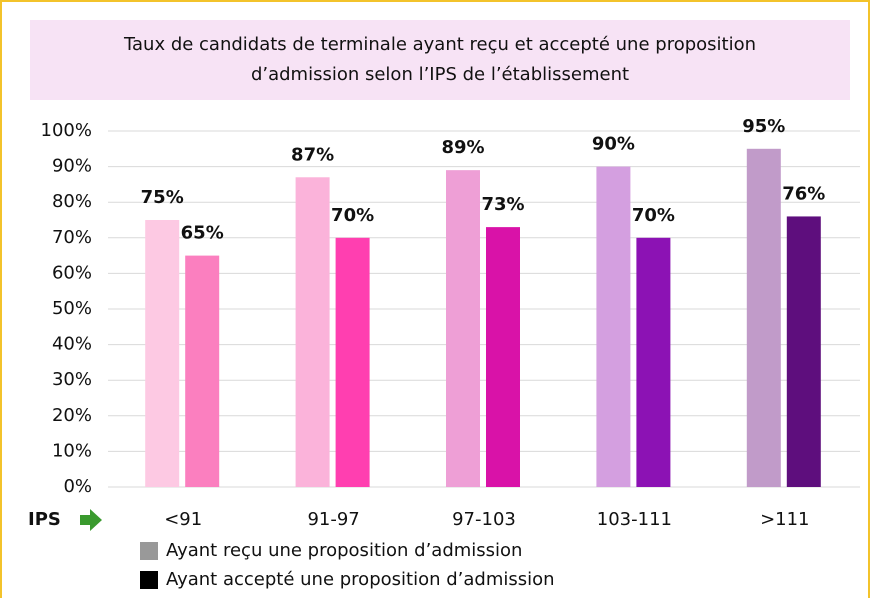  What do you see at coordinates (613, 144) in the screenshot?
I see `data-label: 90%` at bounding box center [613, 144].